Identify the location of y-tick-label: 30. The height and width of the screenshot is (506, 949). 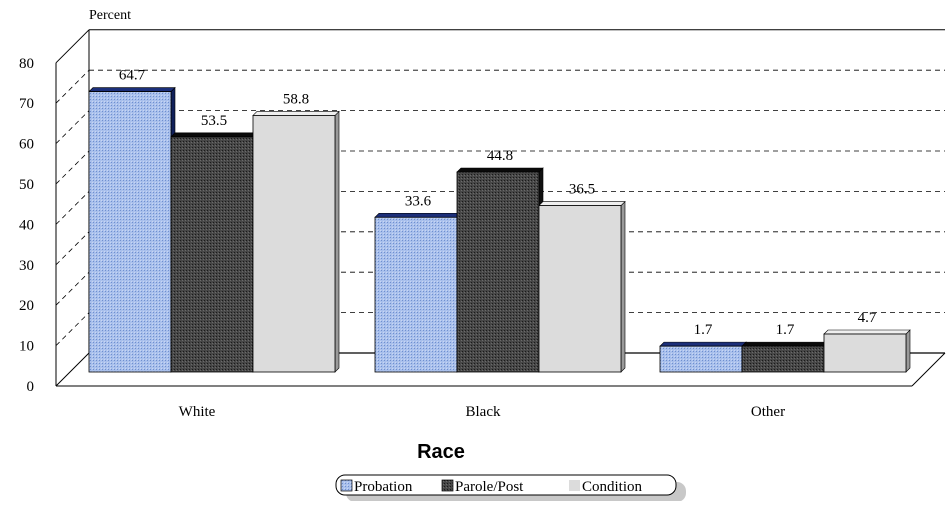
(26, 266).